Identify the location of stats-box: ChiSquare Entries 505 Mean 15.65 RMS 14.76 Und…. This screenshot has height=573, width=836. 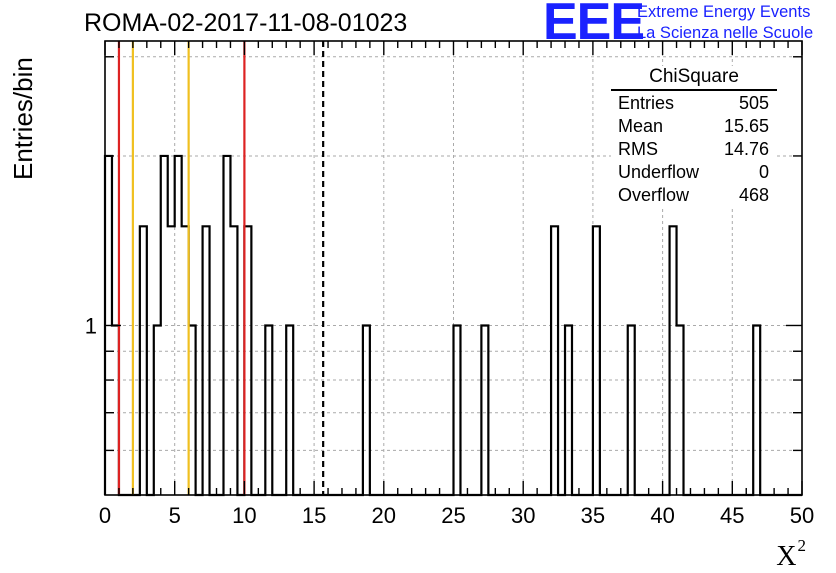
(694, 136).